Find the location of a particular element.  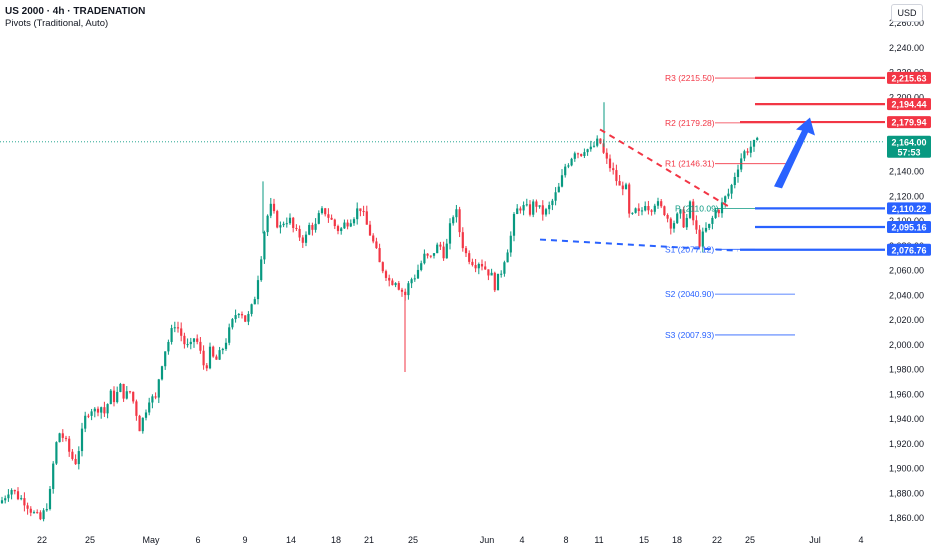

y-tick-label: 2,200.00 is located at coordinates (906, 97).